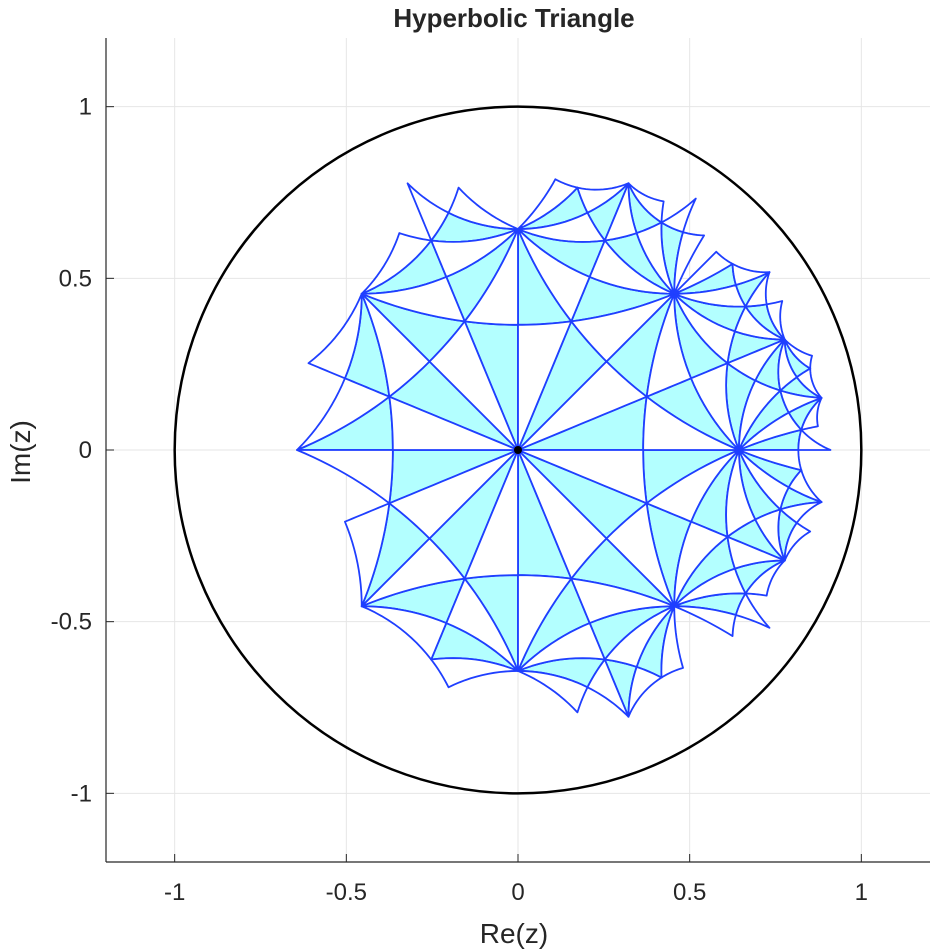 Image resolution: width=932 pixels, height=951 pixels. I want to click on x-tick-labels: -1 -0.5 0 0.5 1, so click(516, 892).